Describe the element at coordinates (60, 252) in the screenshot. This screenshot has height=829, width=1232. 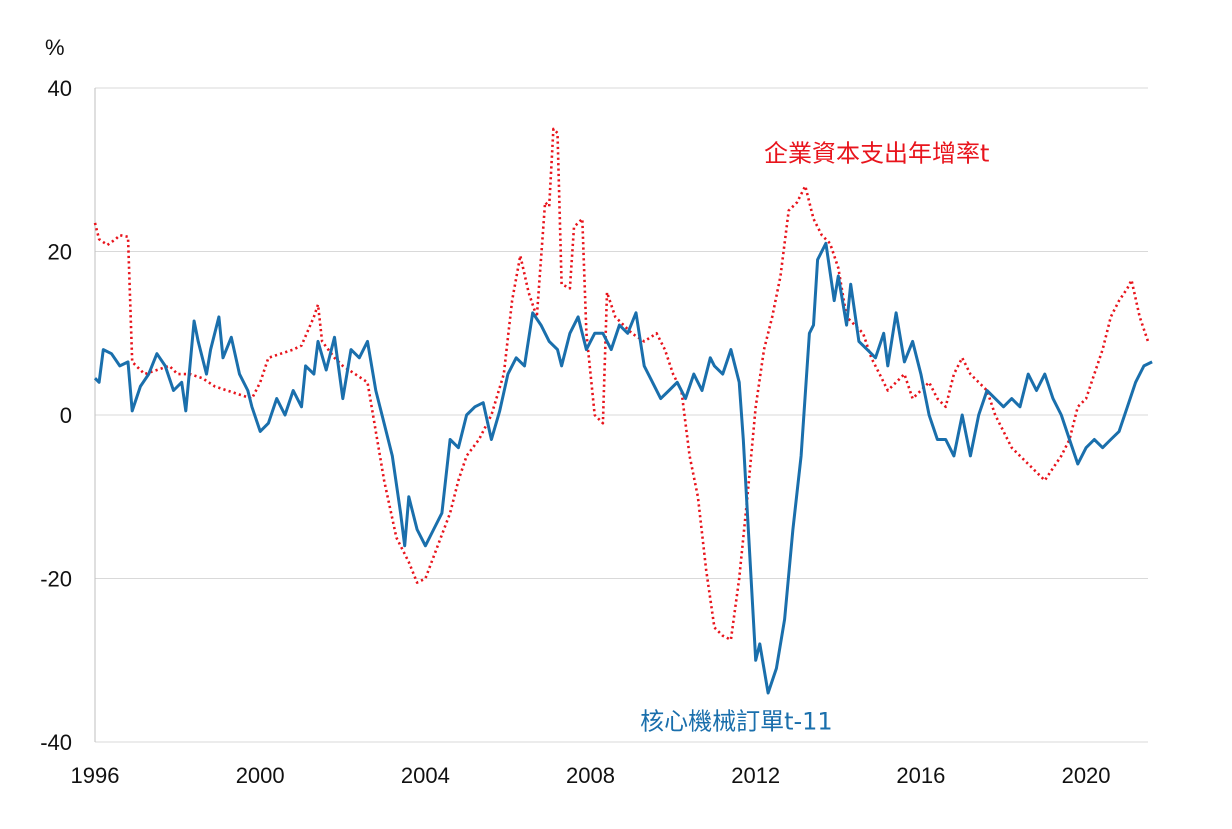
I see `y-tick-label: 20` at that location.